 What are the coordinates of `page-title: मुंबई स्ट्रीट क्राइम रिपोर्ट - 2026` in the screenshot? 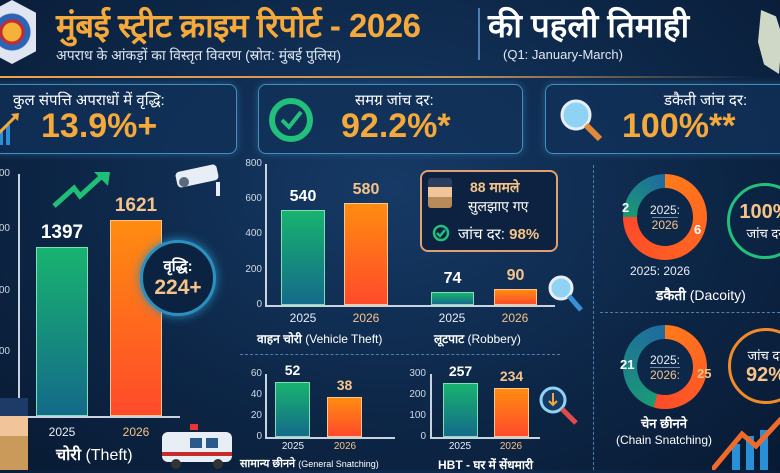 It's located at (238, 25).